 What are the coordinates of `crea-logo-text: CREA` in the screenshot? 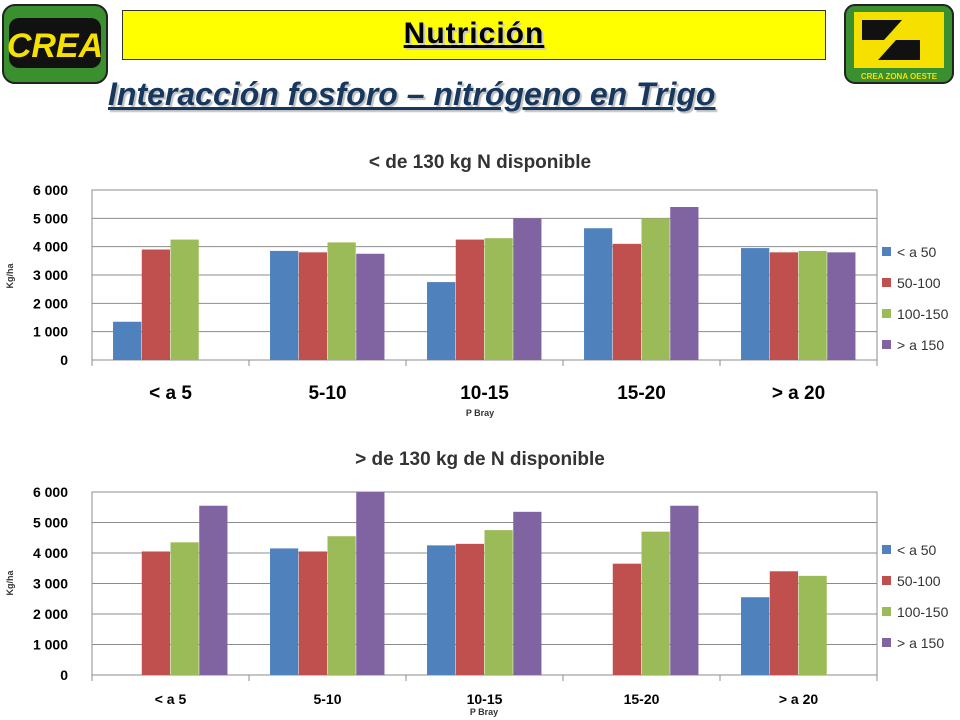 It's located at (55, 46).